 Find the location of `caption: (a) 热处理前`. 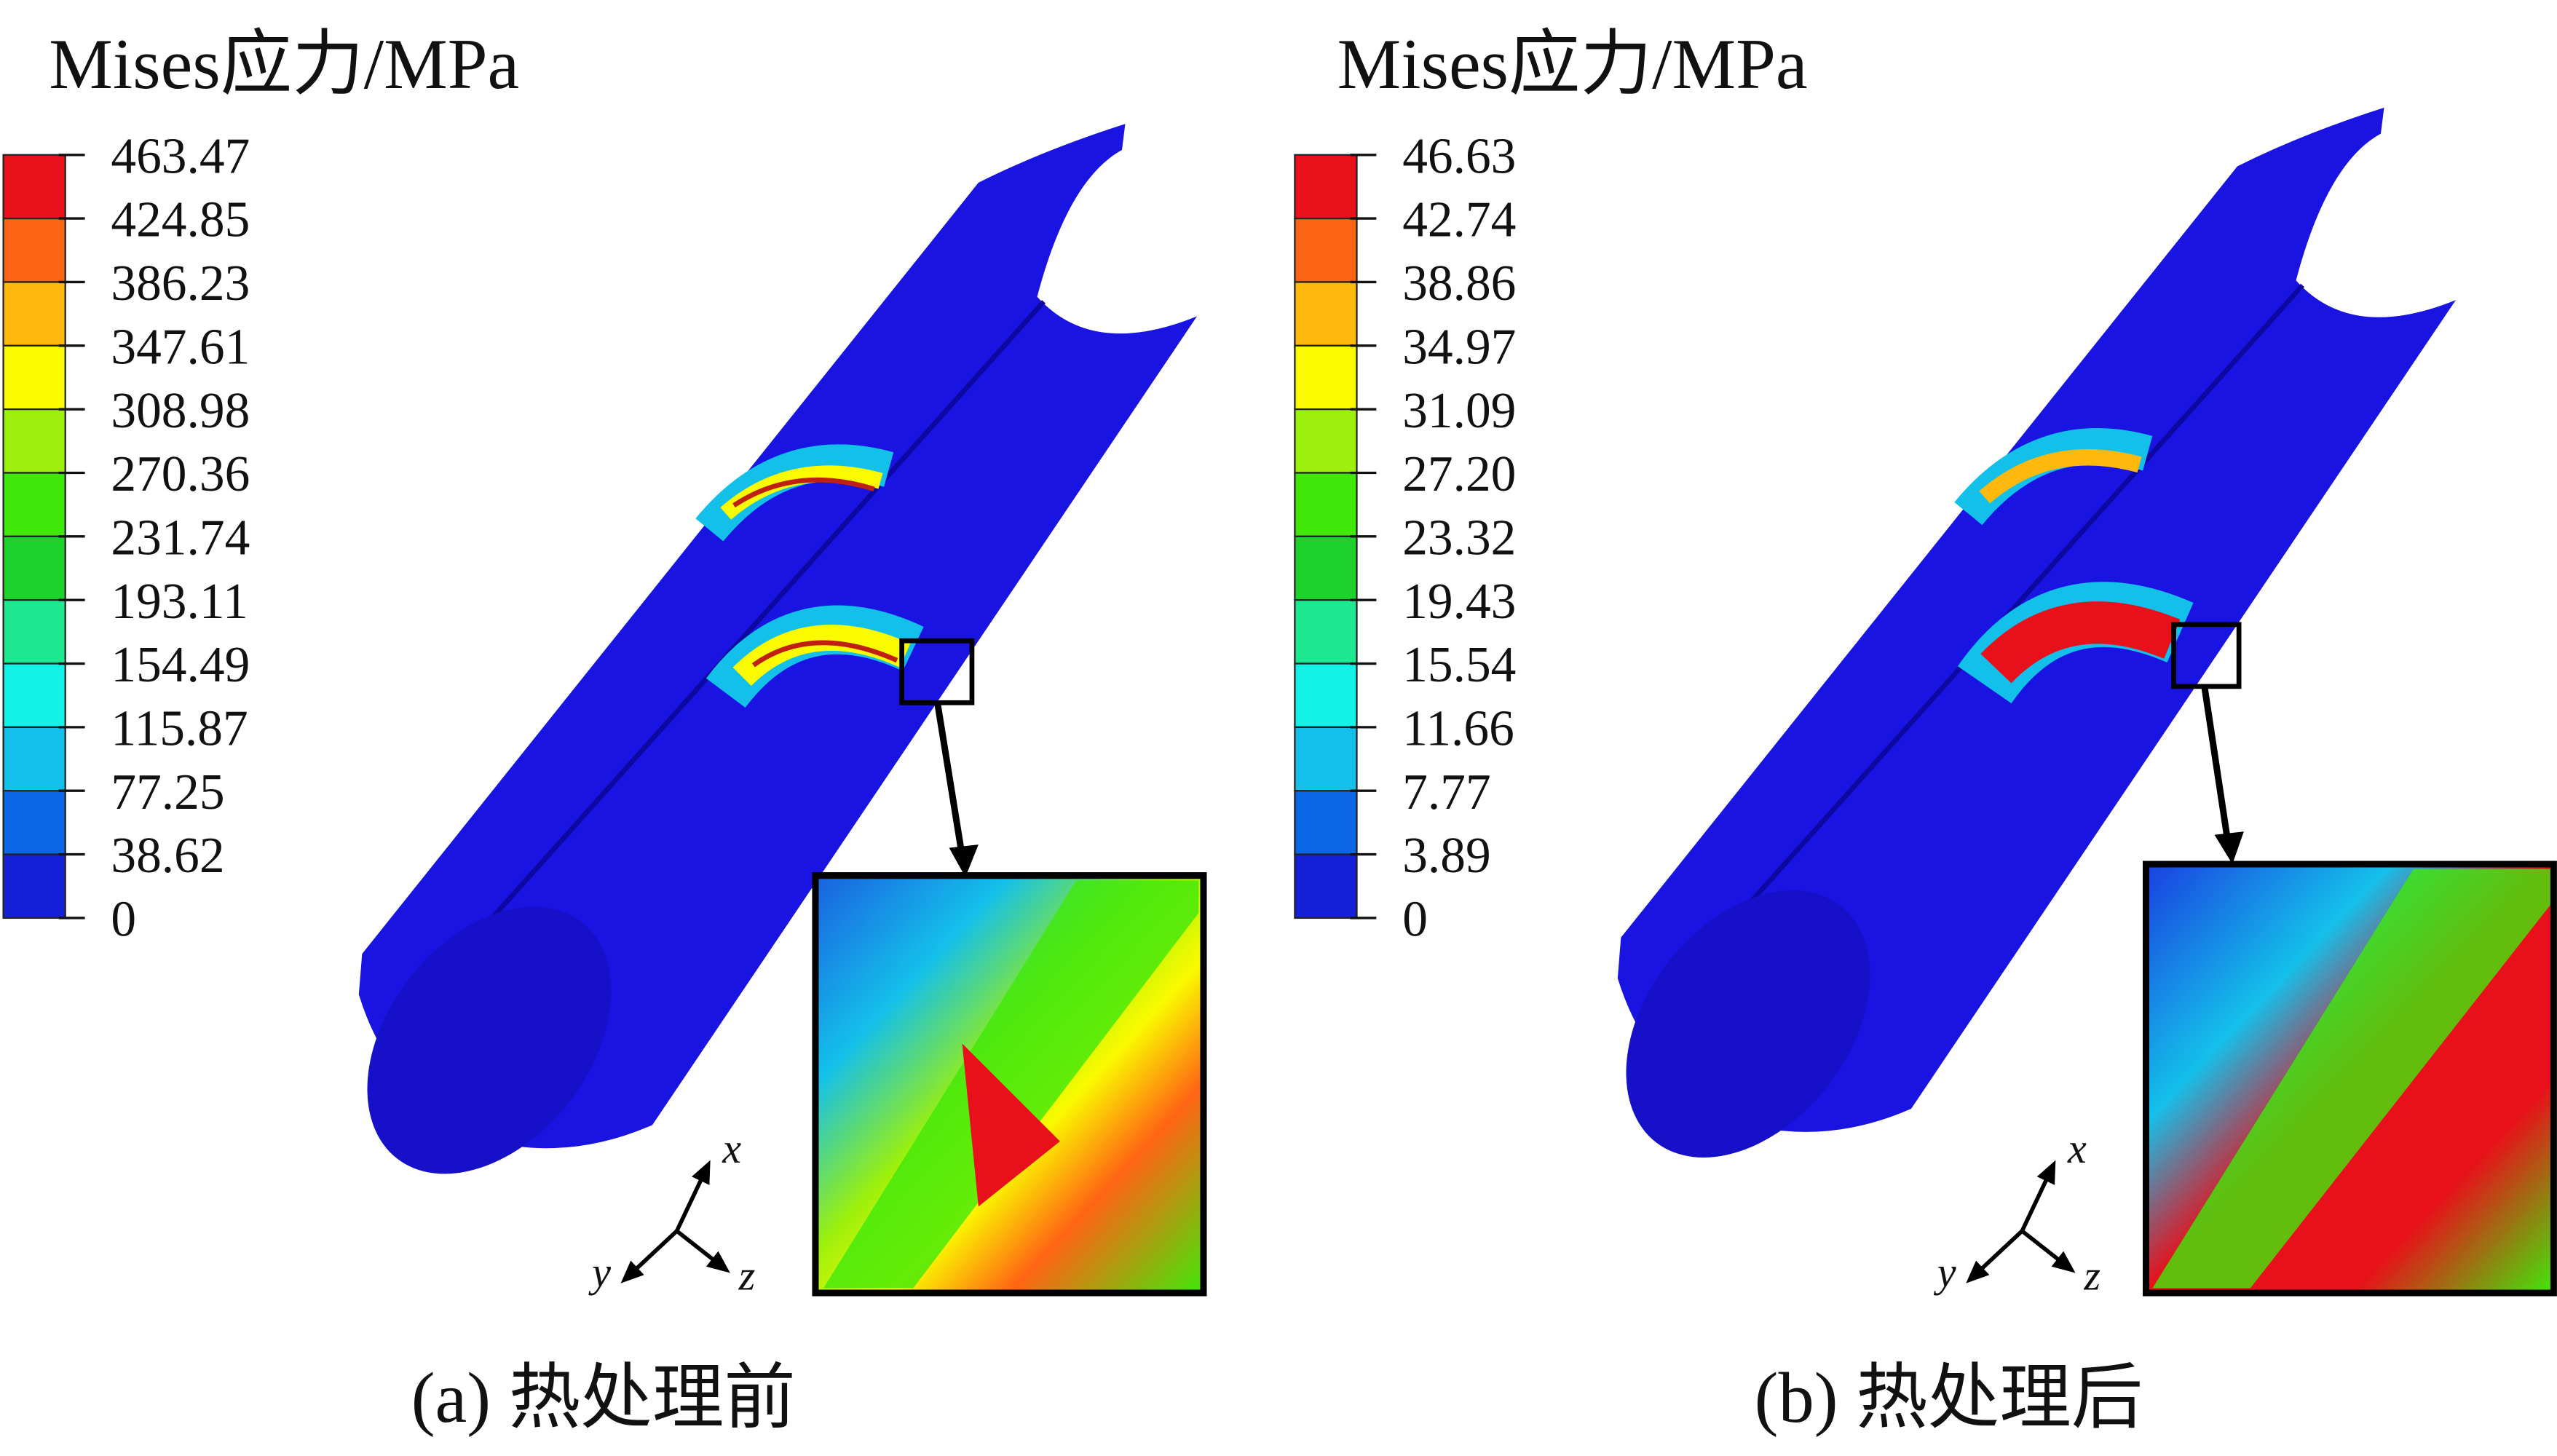

caption: (a) 热处理前 is located at coordinates (603, 1398).